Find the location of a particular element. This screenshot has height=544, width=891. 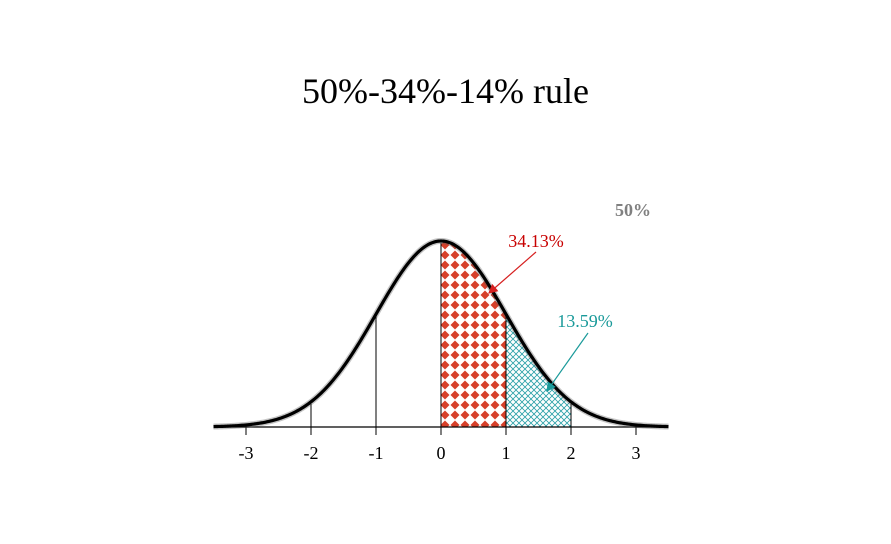

two-sd-label: 13.59% is located at coordinates (585, 321).